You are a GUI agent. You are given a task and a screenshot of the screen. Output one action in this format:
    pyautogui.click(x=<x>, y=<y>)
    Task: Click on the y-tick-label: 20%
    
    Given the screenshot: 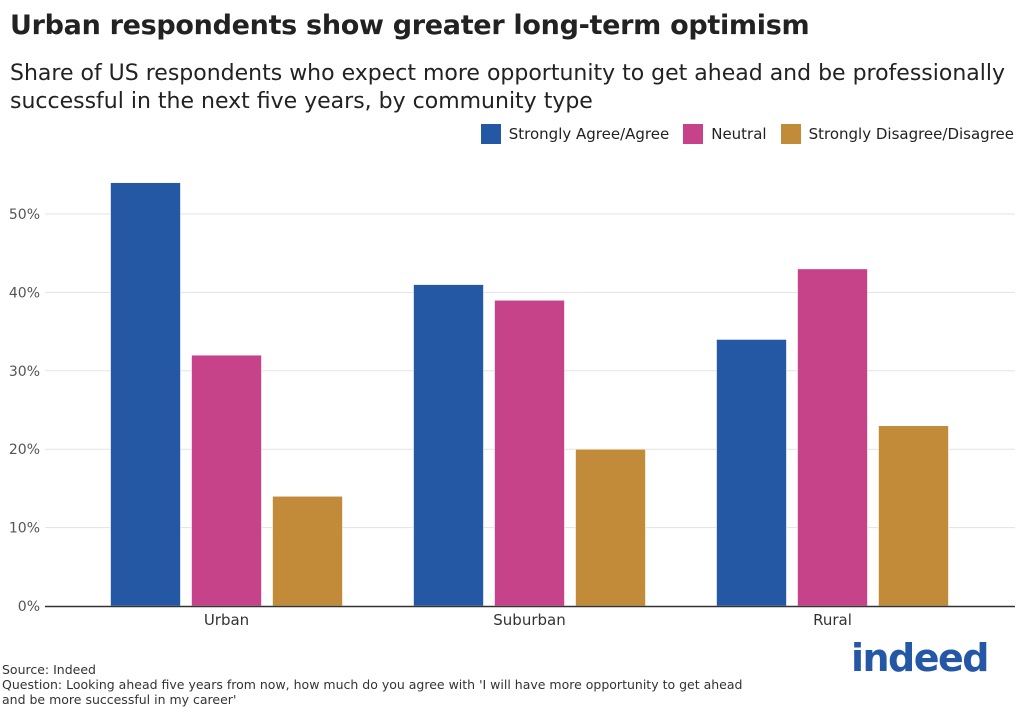 What is the action you would take?
    pyautogui.click(x=24, y=450)
    